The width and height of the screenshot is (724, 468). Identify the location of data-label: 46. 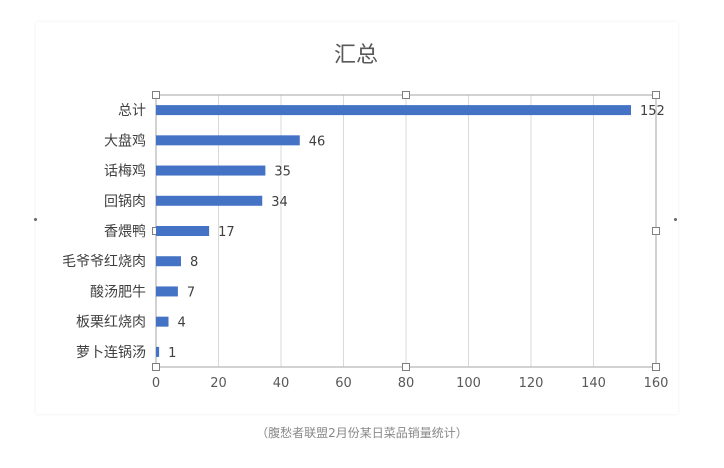
(317, 141).